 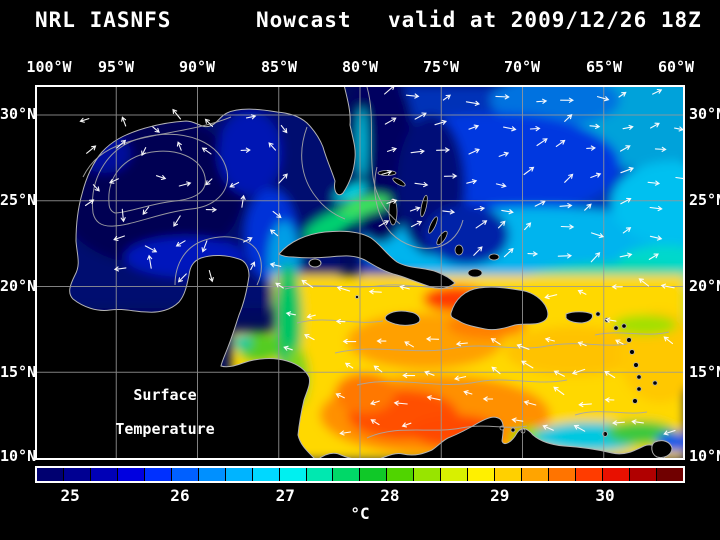 I want to click on lat-tick-left: 30°N, so click(x=18, y=114).